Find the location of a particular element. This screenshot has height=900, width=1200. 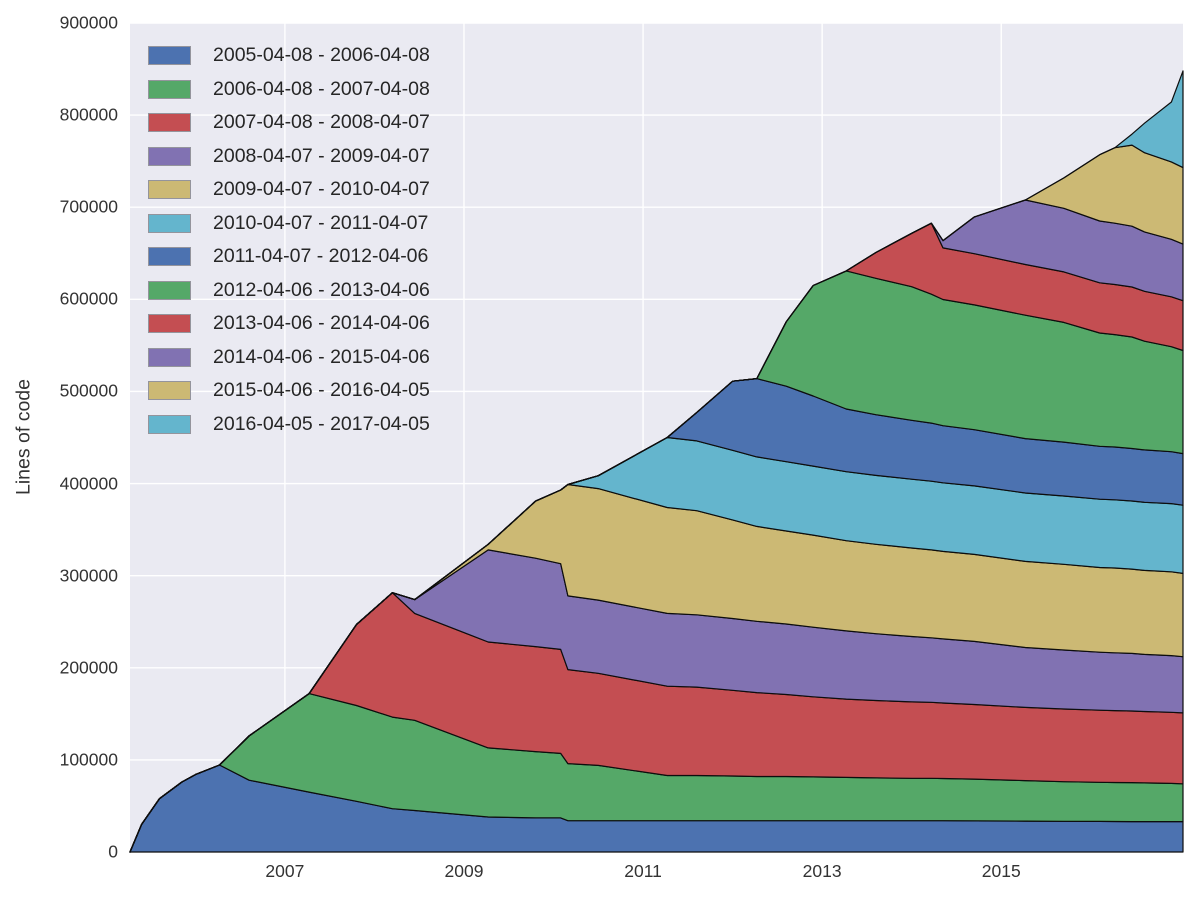

legend-item: 2011-04-07 - 2012-04-06 is located at coordinates (289, 256).